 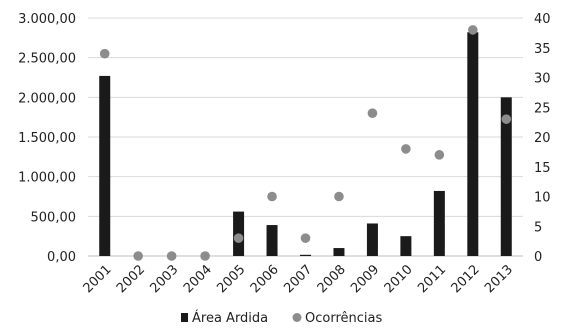 What do you see at coordinates (332, 279) in the screenshot?
I see `x-axis-tick-label: 2008` at bounding box center [332, 279].